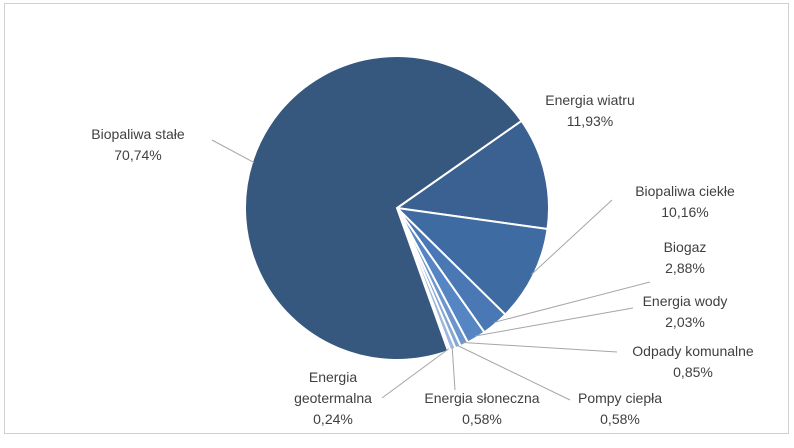 This screenshot has width=794, height=448. Describe the element at coordinates (685, 268) in the screenshot. I see `value-label: 2,88%` at that location.